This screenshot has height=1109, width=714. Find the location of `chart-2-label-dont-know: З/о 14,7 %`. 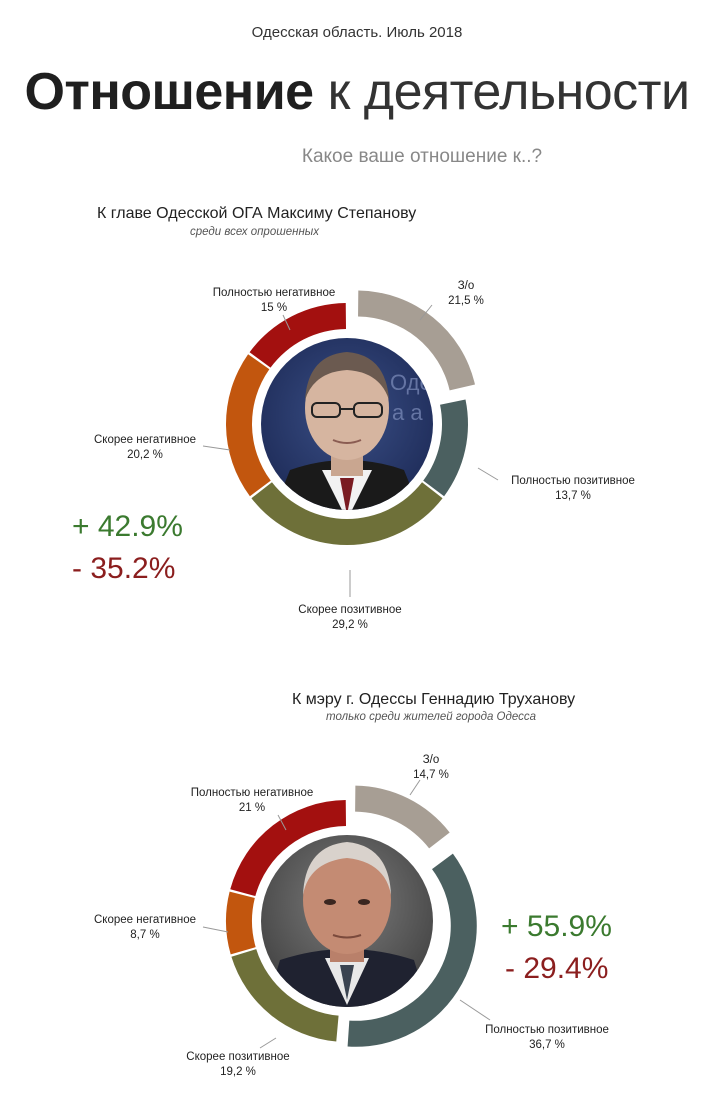

chart-2-label-dont-know: З/о 14,7 % is located at coordinates (431, 768).